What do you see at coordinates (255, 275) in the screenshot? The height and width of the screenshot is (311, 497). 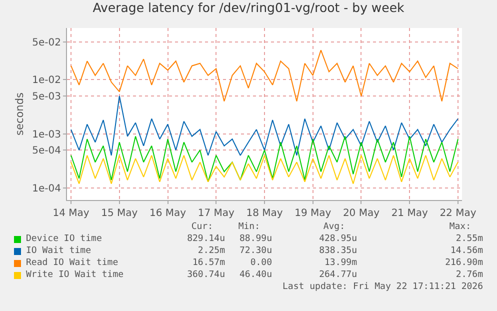 I see `text: 46.40u` at bounding box center [255, 275].